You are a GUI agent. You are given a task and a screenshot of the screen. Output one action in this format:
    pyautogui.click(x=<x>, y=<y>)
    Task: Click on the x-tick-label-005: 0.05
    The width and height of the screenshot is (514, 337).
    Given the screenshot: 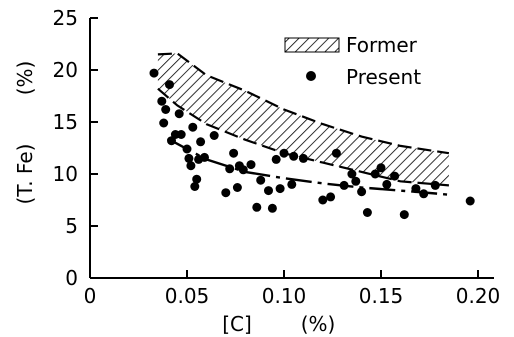 What is the action you would take?
    pyautogui.click(x=187, y=296)
    